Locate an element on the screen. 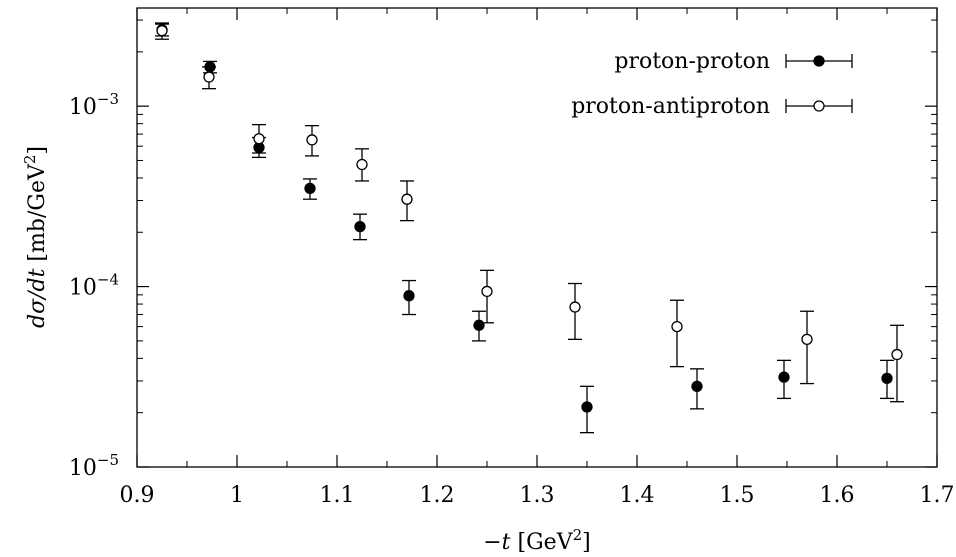 The height and width of the screenshot is (557, 956). legend-label: proton-proton is located at coordinates (692, 61).